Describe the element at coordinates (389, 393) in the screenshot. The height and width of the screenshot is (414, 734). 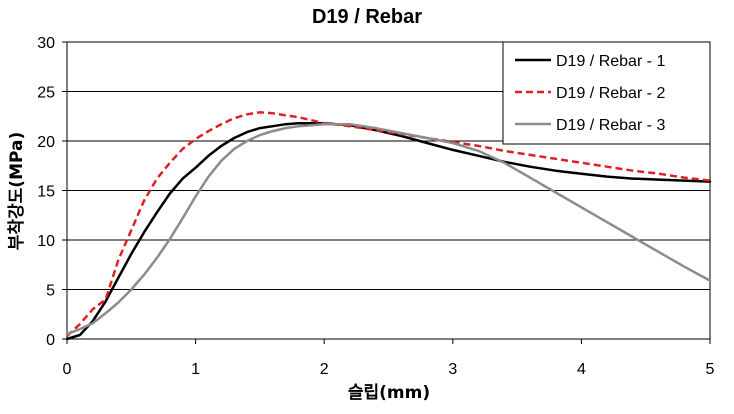
I see `x-axis-label: 슬립(mm)` at that location.